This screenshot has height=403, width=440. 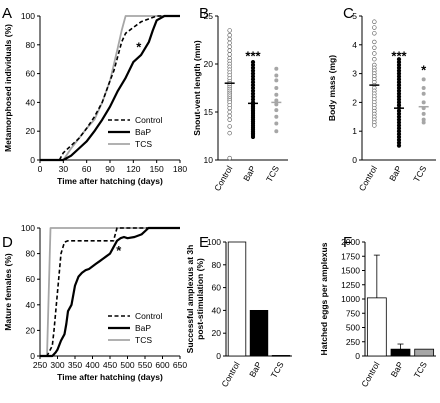 I want to click on x-tick-label: 250, so click(x=40, y=365).